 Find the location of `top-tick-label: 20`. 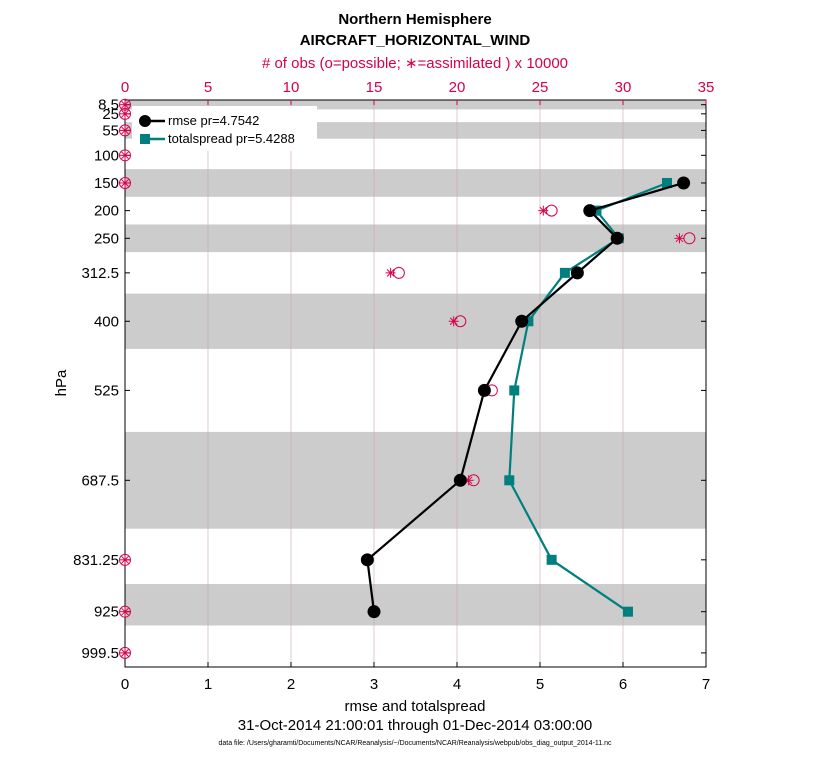

top-tick-label: 20 is located at coordinates (457, 87).